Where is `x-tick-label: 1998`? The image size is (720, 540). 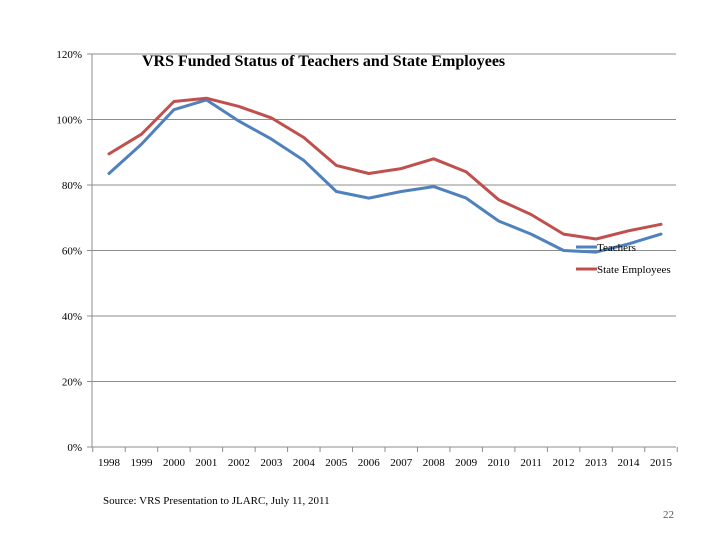 x-tick-label: 1998 is located at coordinates (109, 463).